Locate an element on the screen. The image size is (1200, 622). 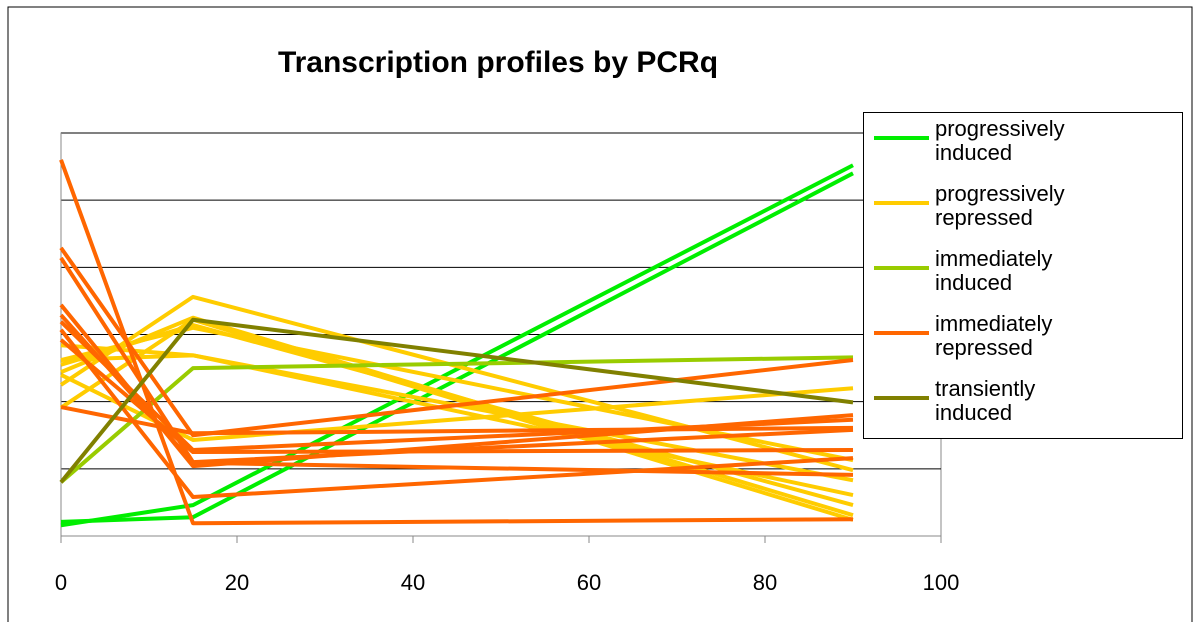
legend-entry: progressively repressed is located at coordinates (1023, 214).